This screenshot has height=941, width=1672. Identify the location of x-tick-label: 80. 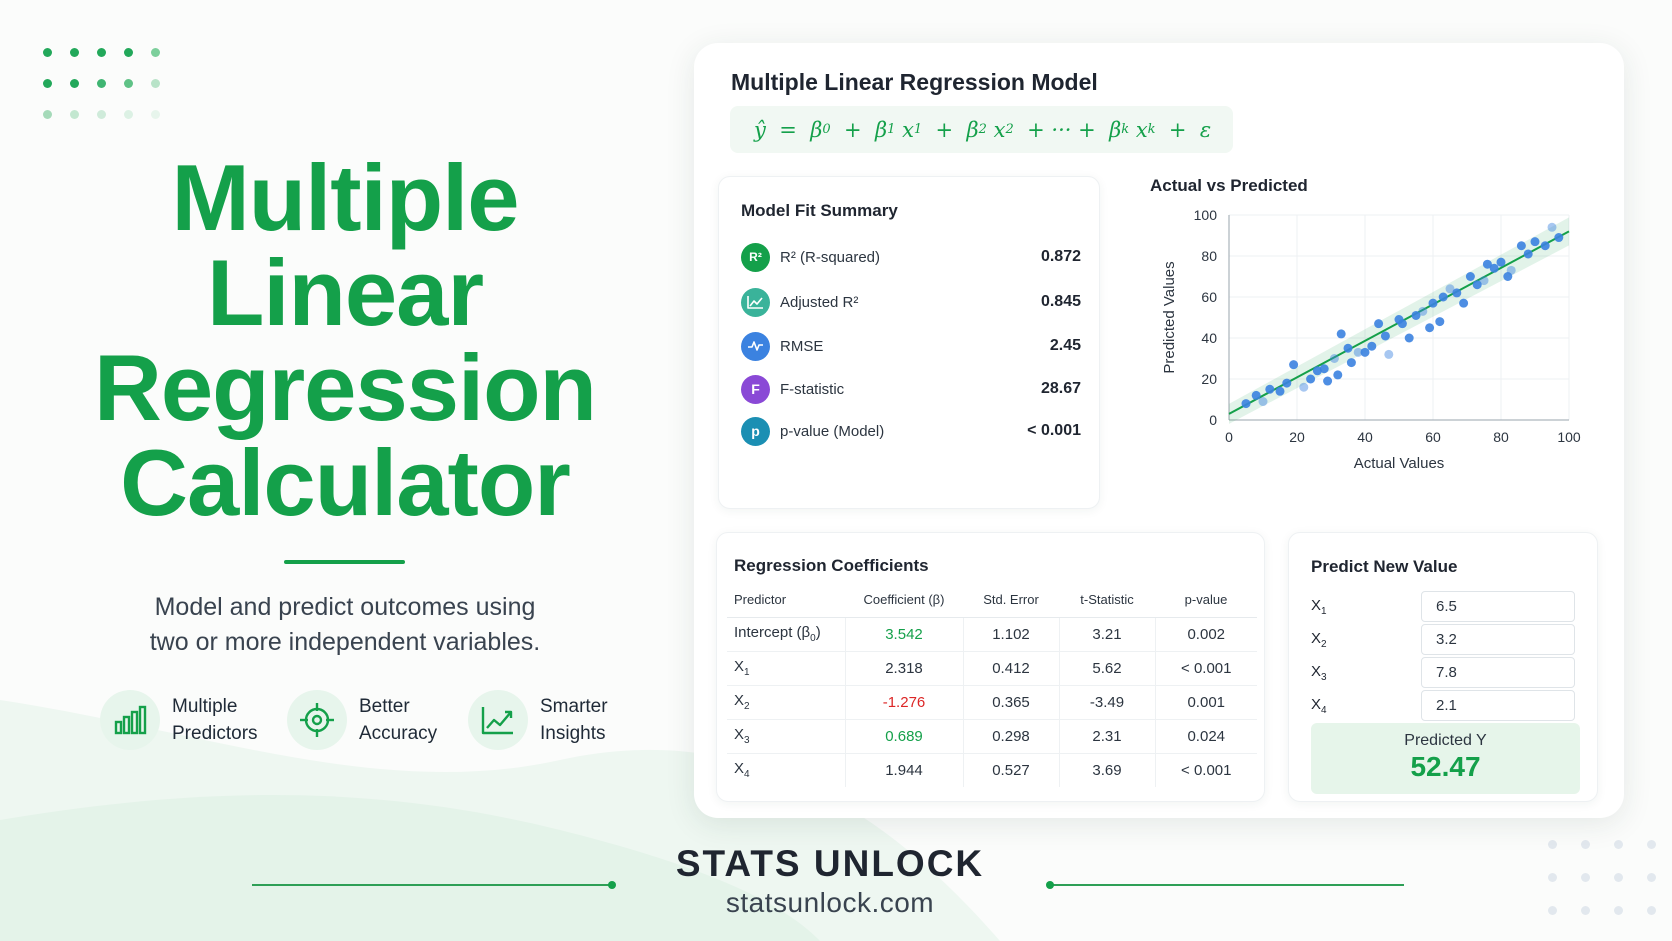
(1501, 437).